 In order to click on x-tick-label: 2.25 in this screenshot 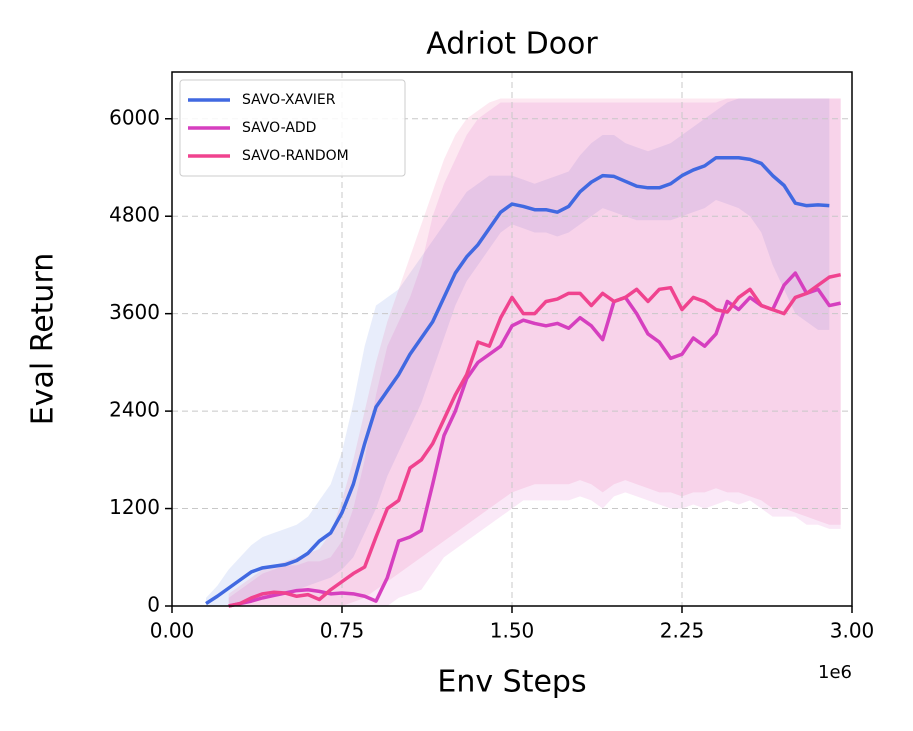, I will do `click(682, 631)`.